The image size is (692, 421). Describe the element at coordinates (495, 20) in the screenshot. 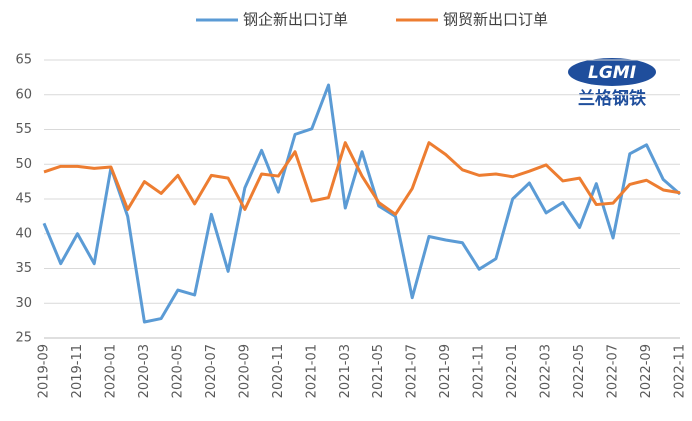

I see `legend-label: 钢贸新出口订单` at that location.